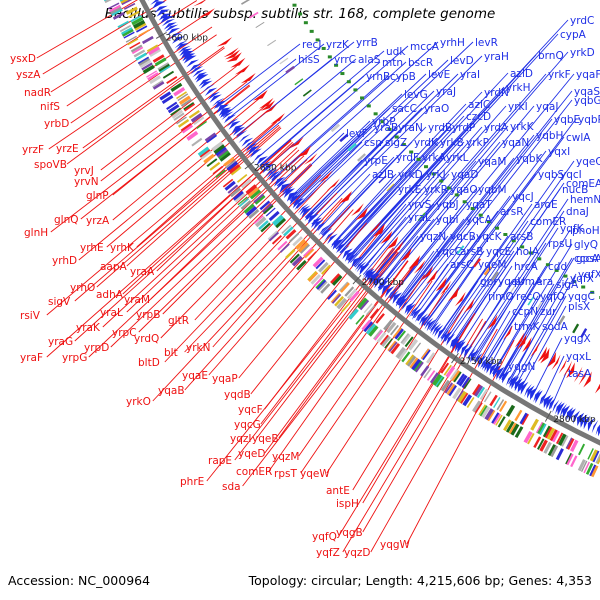 The image size is (600, 600). I want to click on gene-label-forward: phoH, so click(586, 231).